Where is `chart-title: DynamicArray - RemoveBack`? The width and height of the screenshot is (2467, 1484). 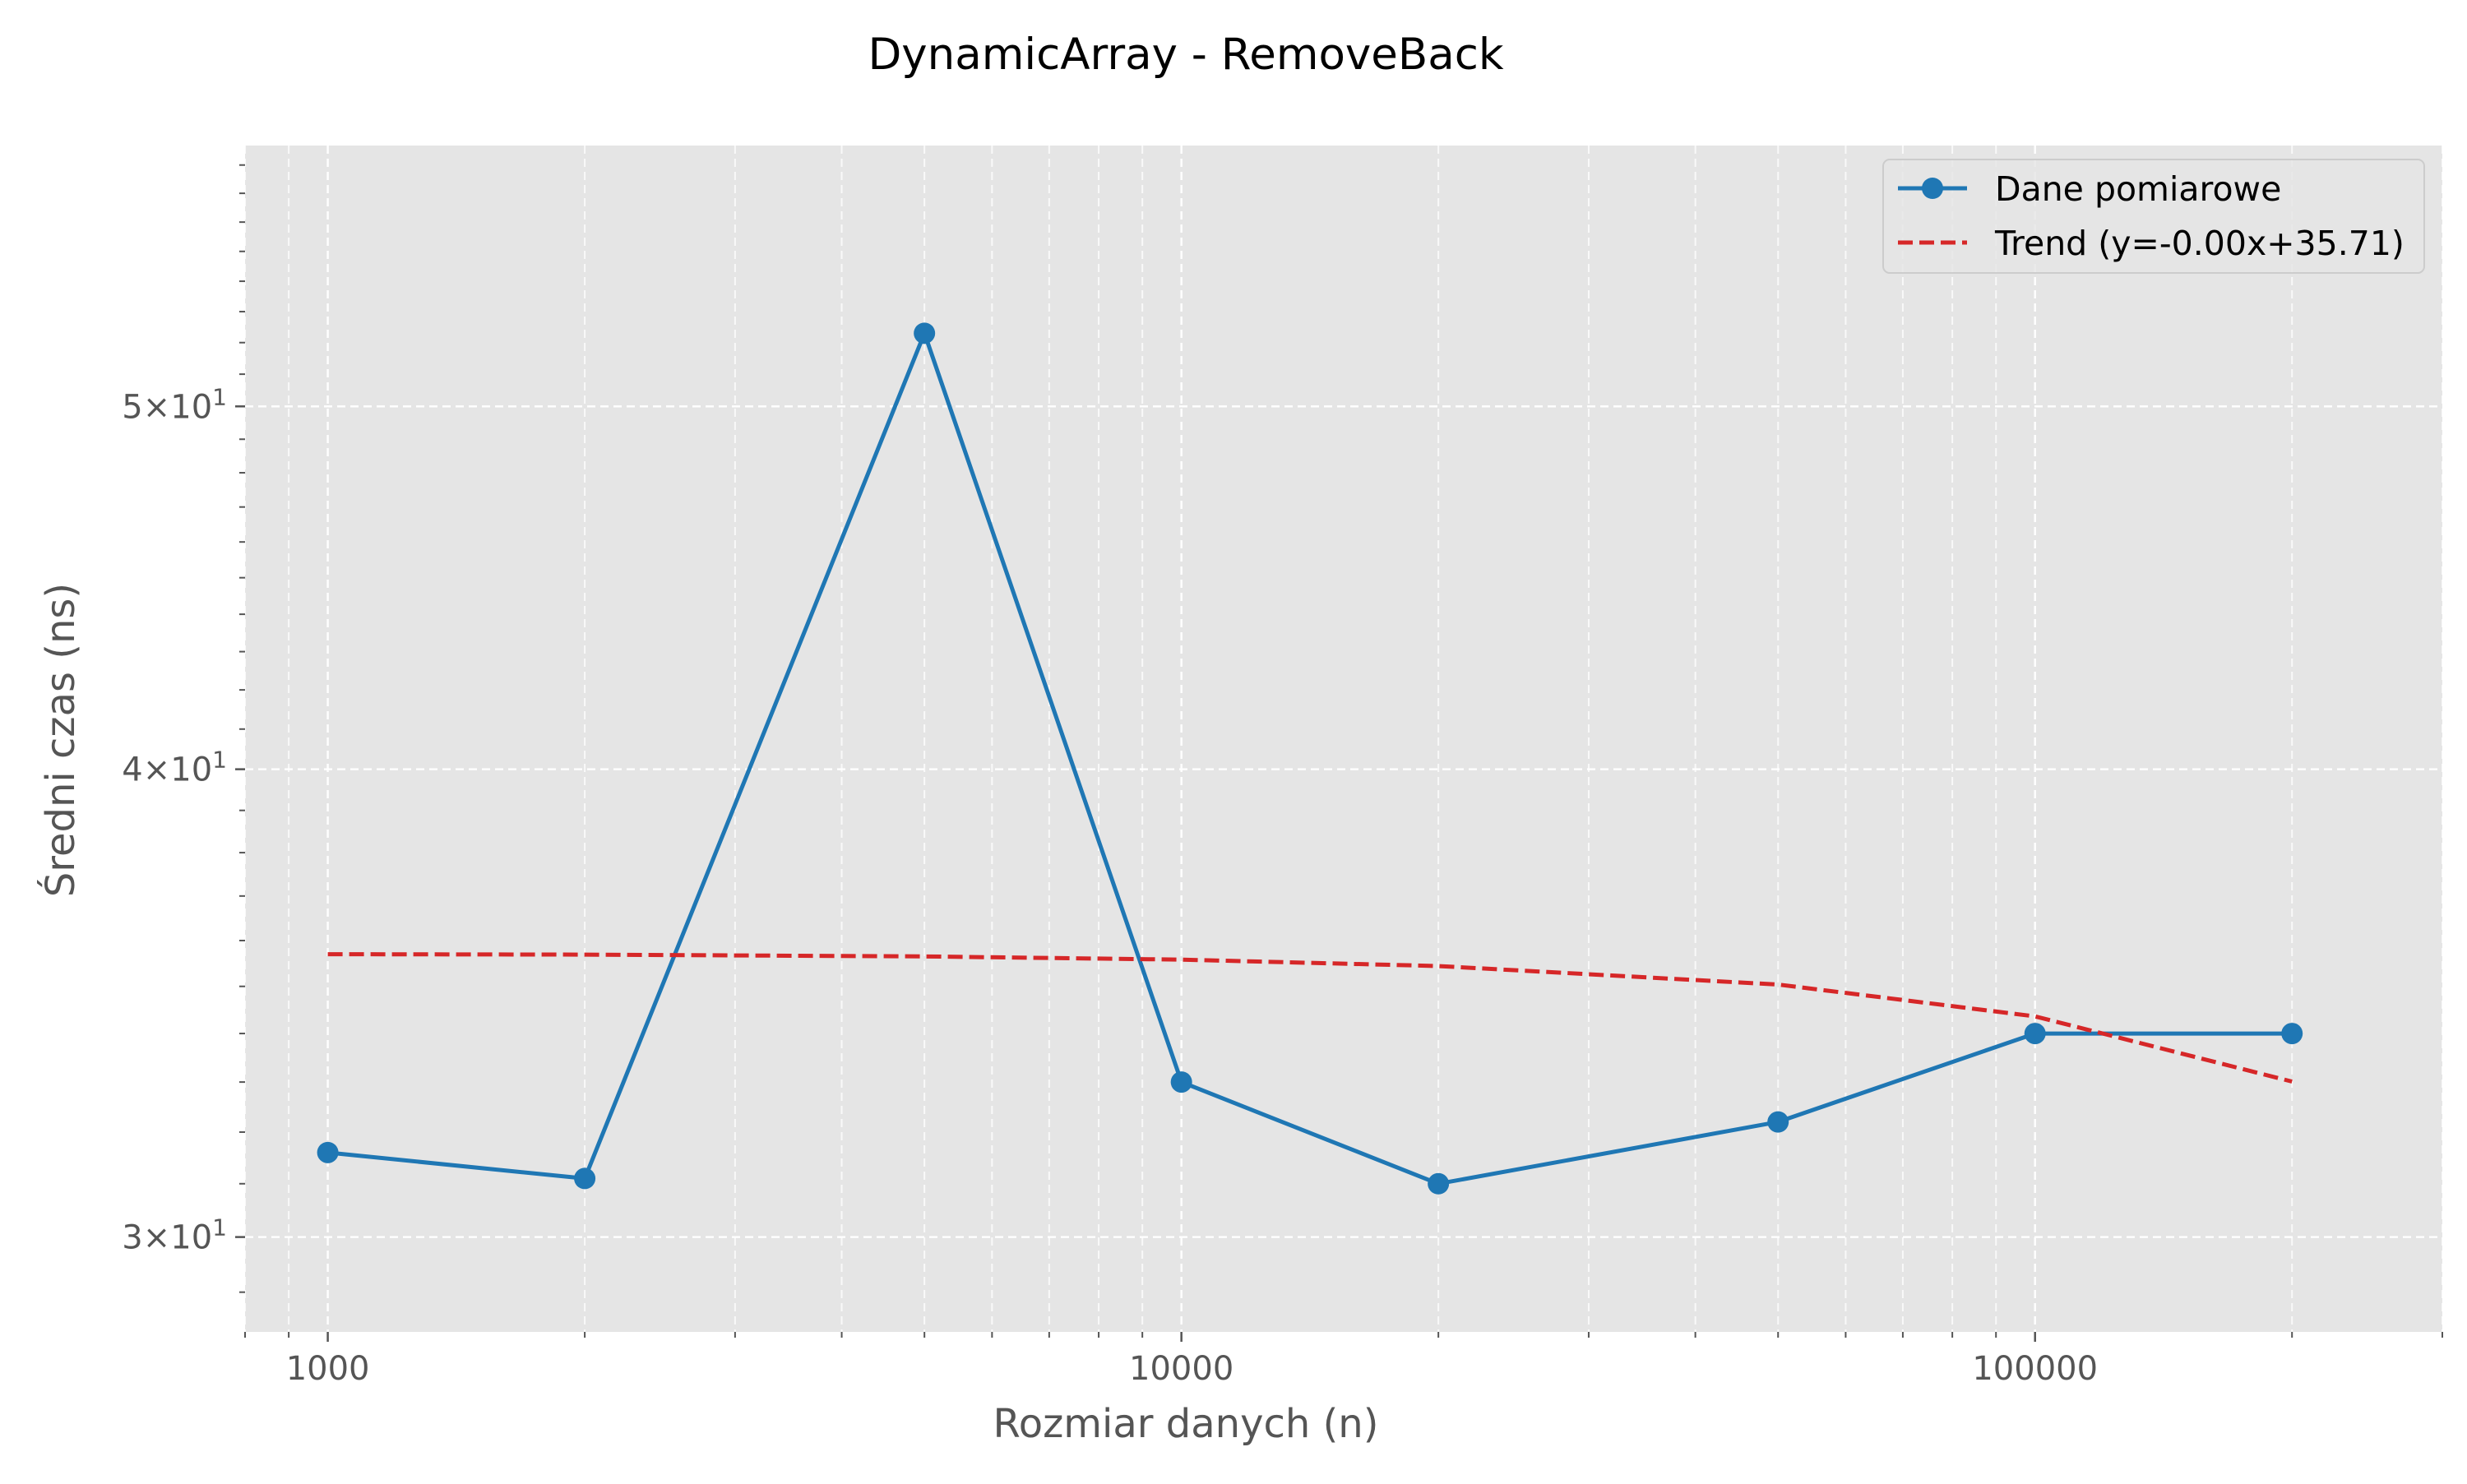 chart-title: DynamicArray - RemoveBack is located at coordinates (1186, 55).